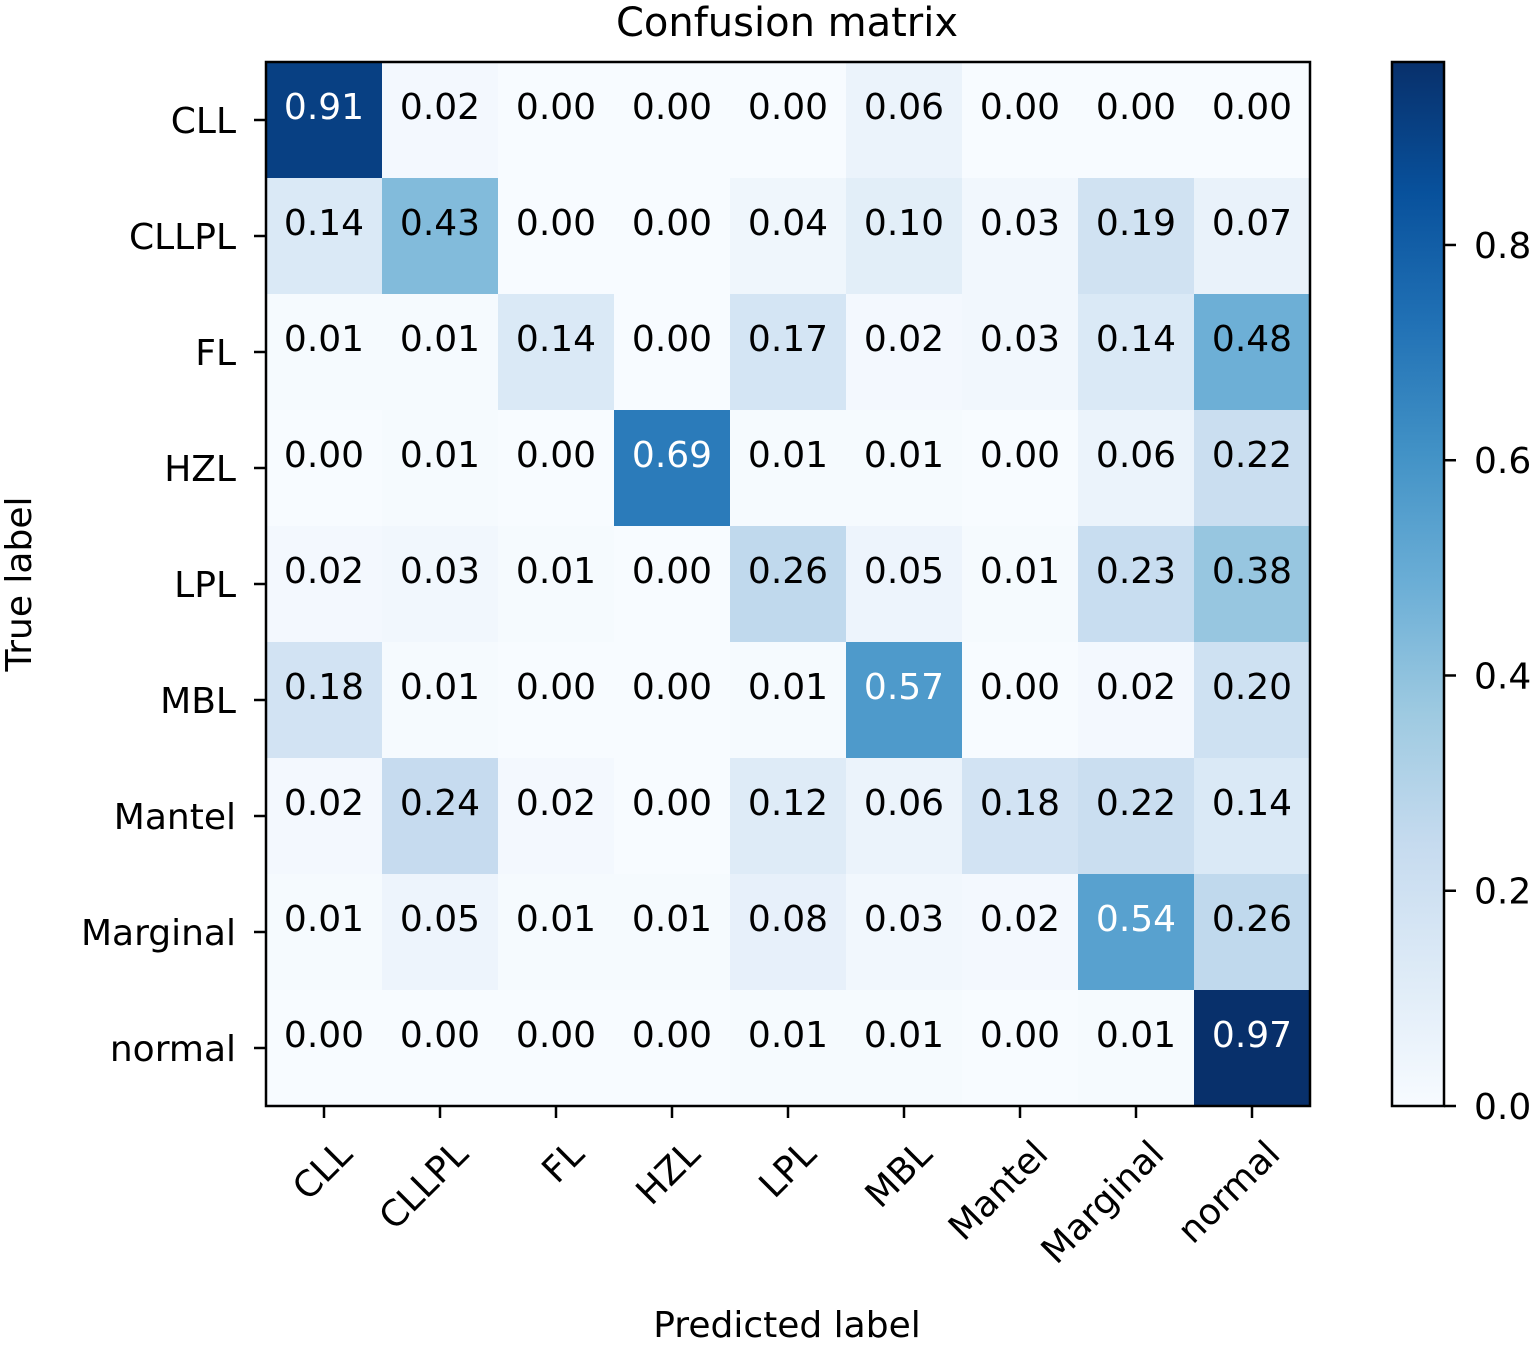  What do you see at coordinates (324, 687) in the screenshot?
I see `cell-value-label: 0.18` at bounding box center [324, 687].